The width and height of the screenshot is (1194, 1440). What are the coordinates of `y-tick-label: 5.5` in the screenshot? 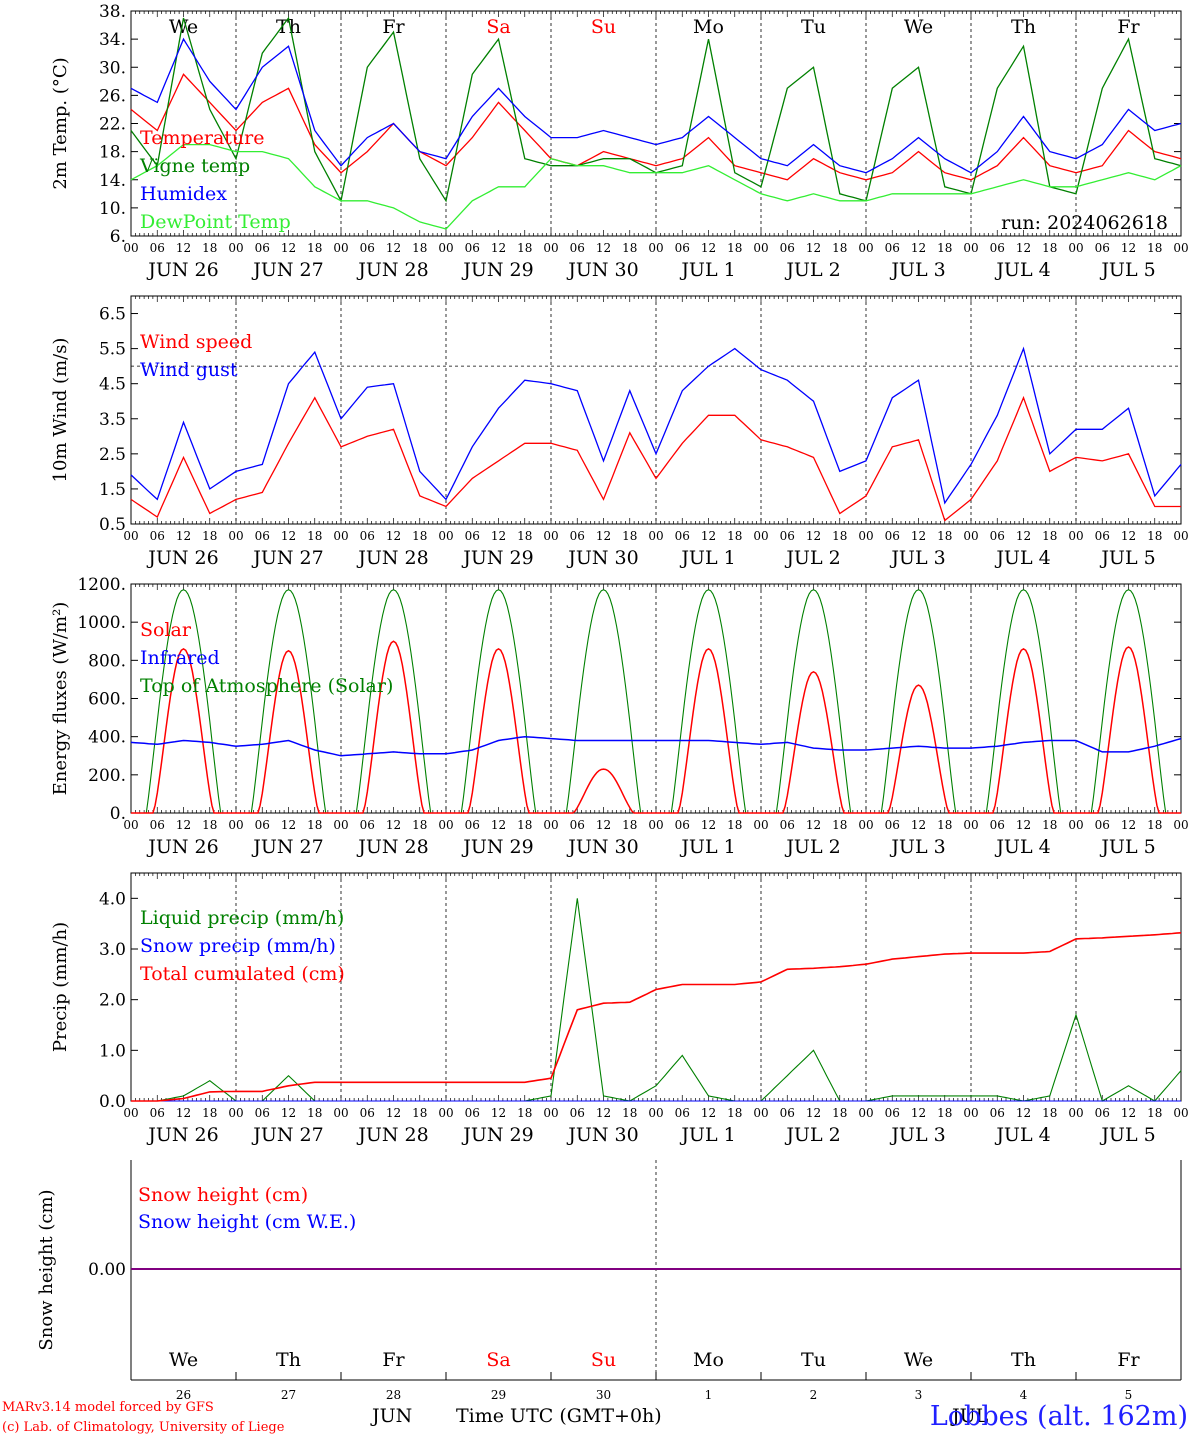 It's located at (112, 350).